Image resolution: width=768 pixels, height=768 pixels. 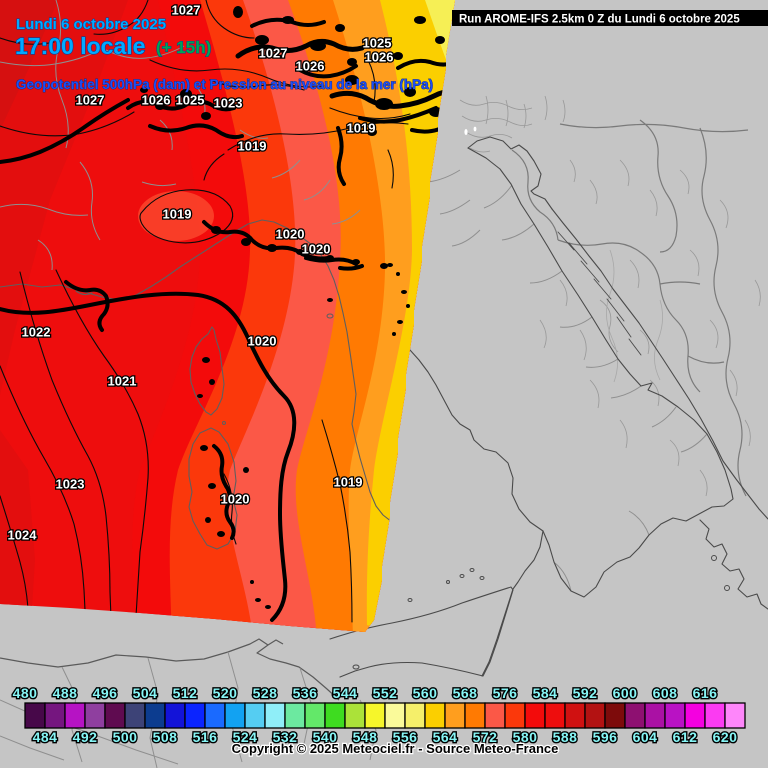 What do you see at coordinates (541, 612) in the screenshot?
I see `small-islands` at bounding box center [541, 612].